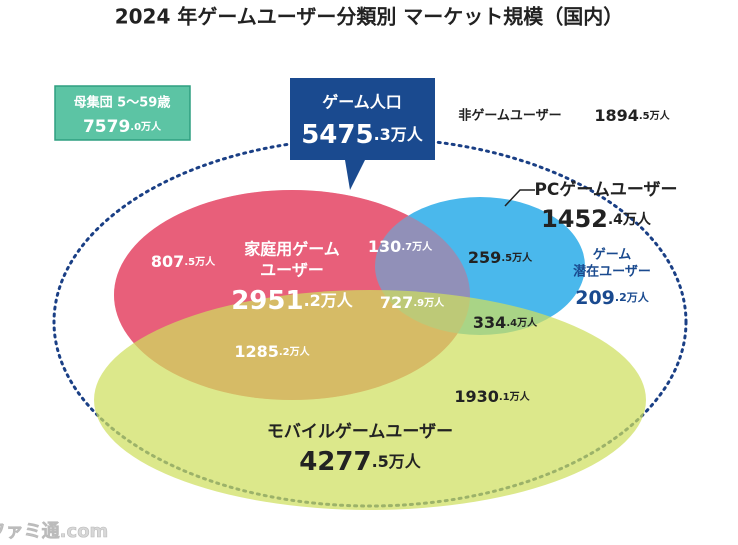 The image size is (738, 545). Describe the element at coordinates (360, 431) in the screenshot. I see `mobile-label: モバイルゲームユーザー` at that location.